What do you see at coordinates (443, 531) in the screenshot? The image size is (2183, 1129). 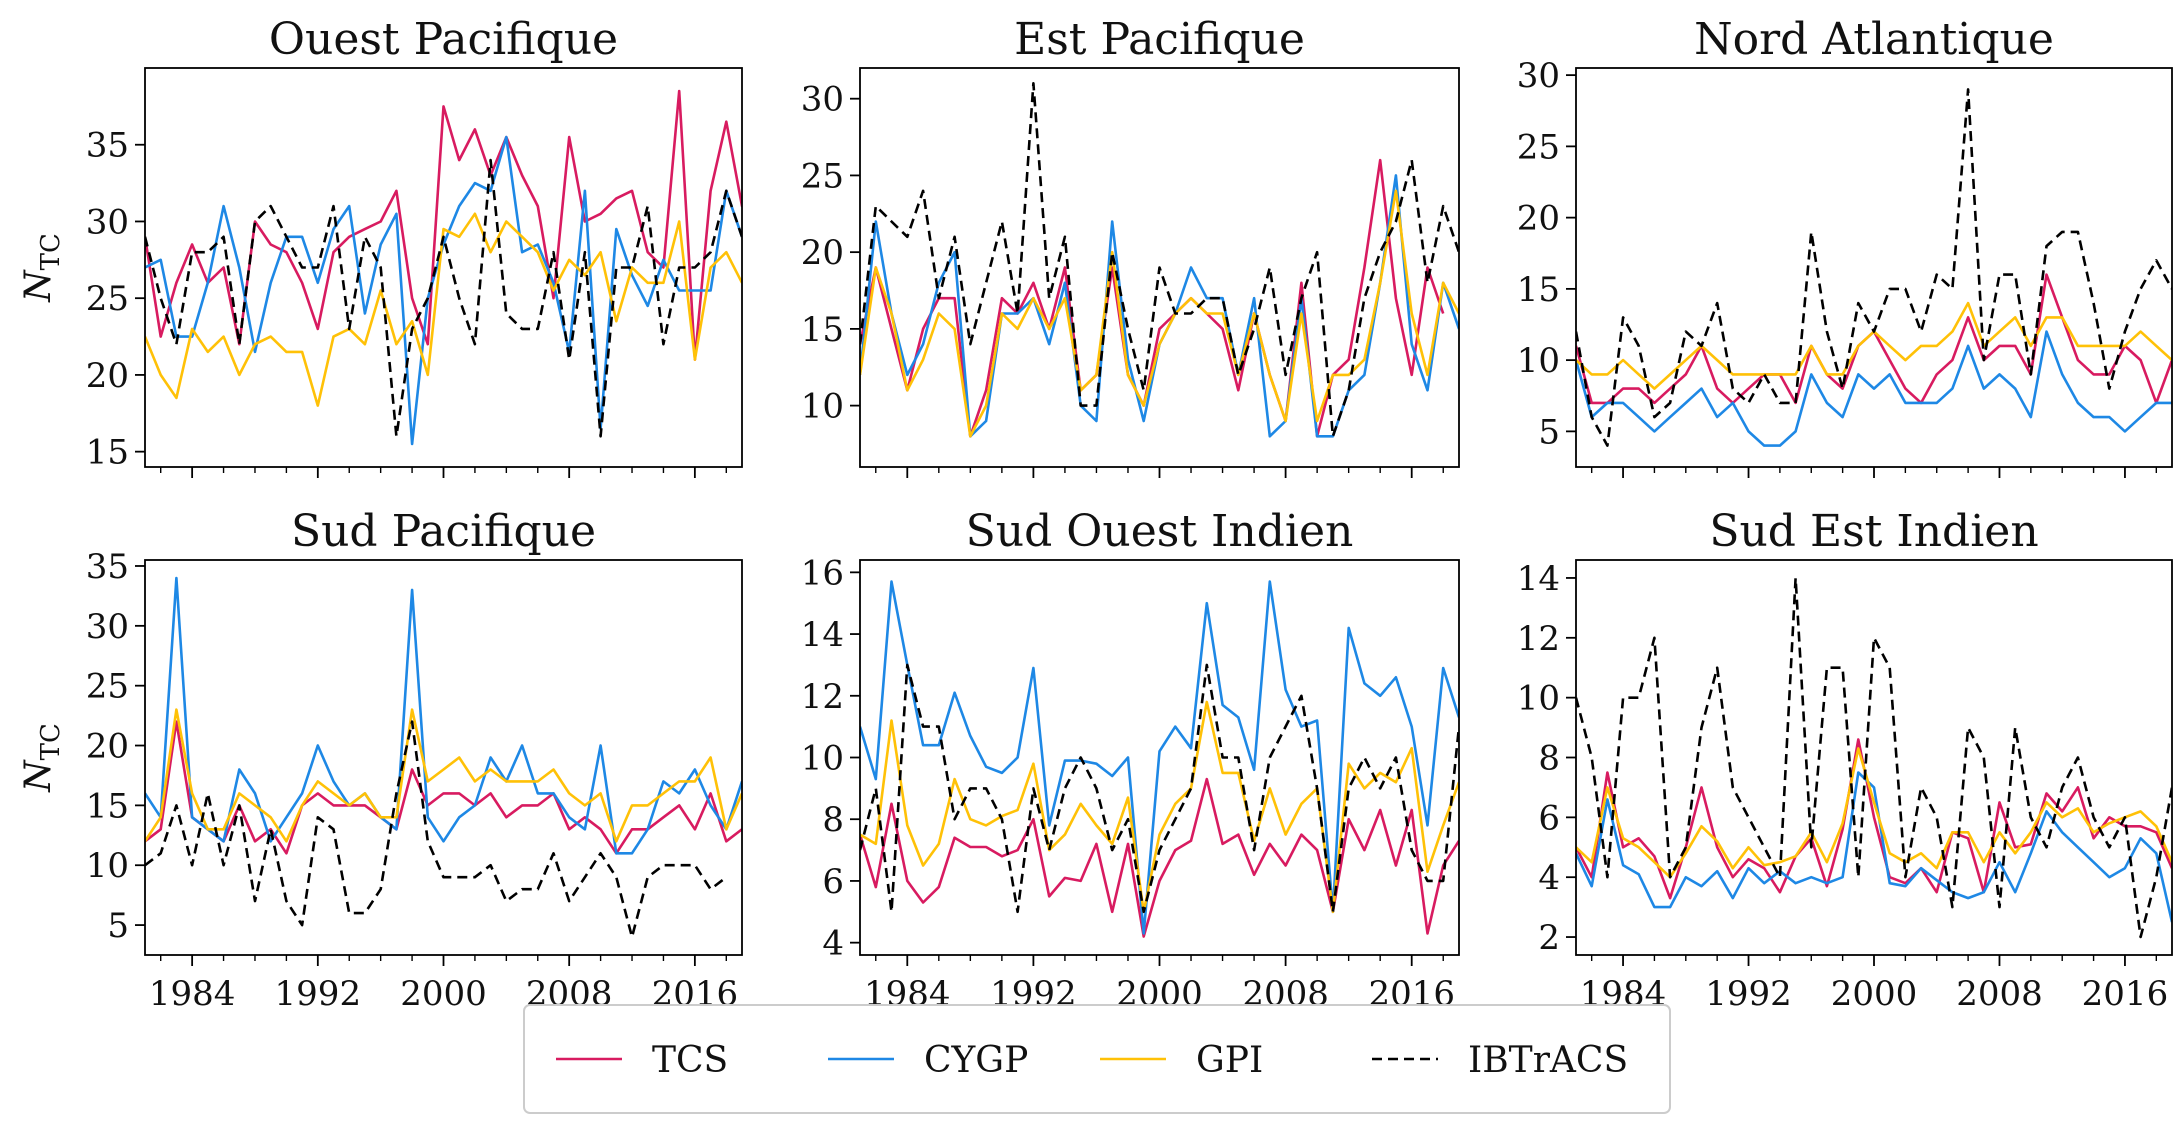 I see `panel-title: Sud Pacifique` at bounding box center [443, 531].